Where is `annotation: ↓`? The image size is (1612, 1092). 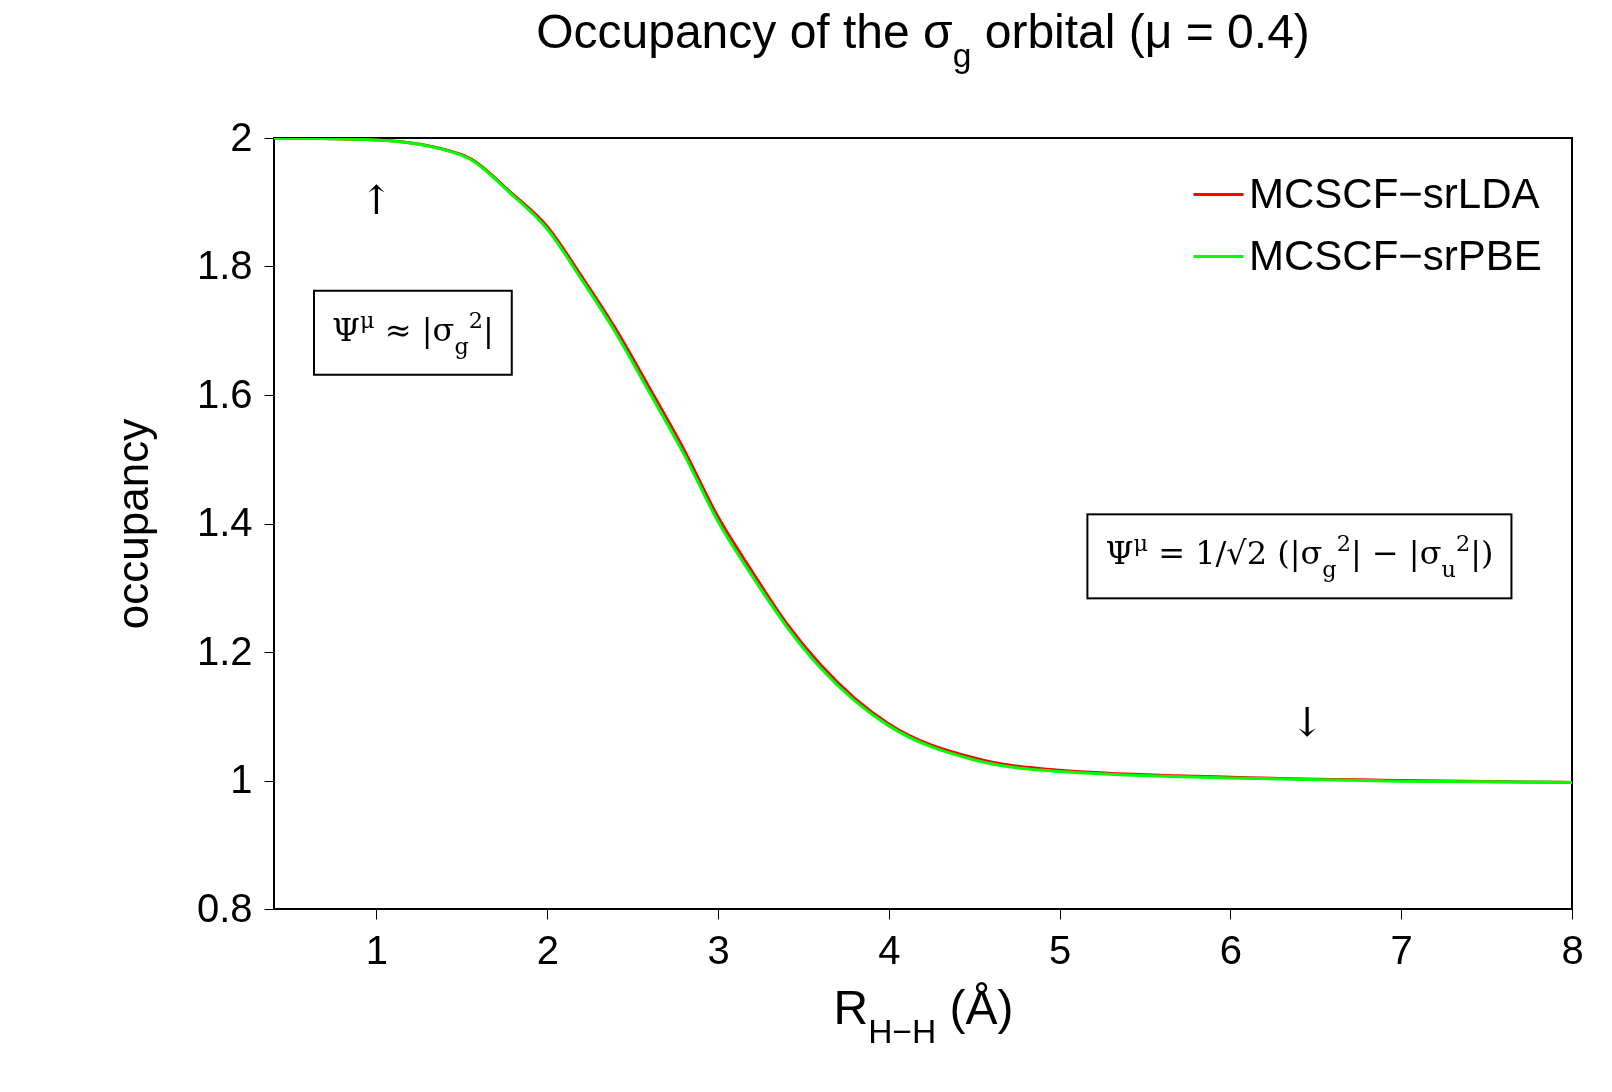 annotation: ↓ is located at coordinates (1307, 721).